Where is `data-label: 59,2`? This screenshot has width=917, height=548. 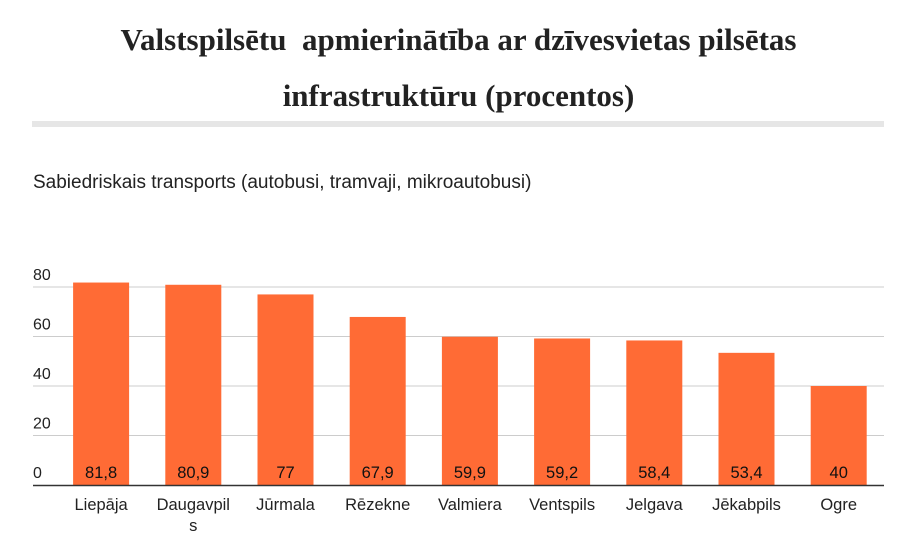 data-label: 59,2 is located at coordinates (562, 473).